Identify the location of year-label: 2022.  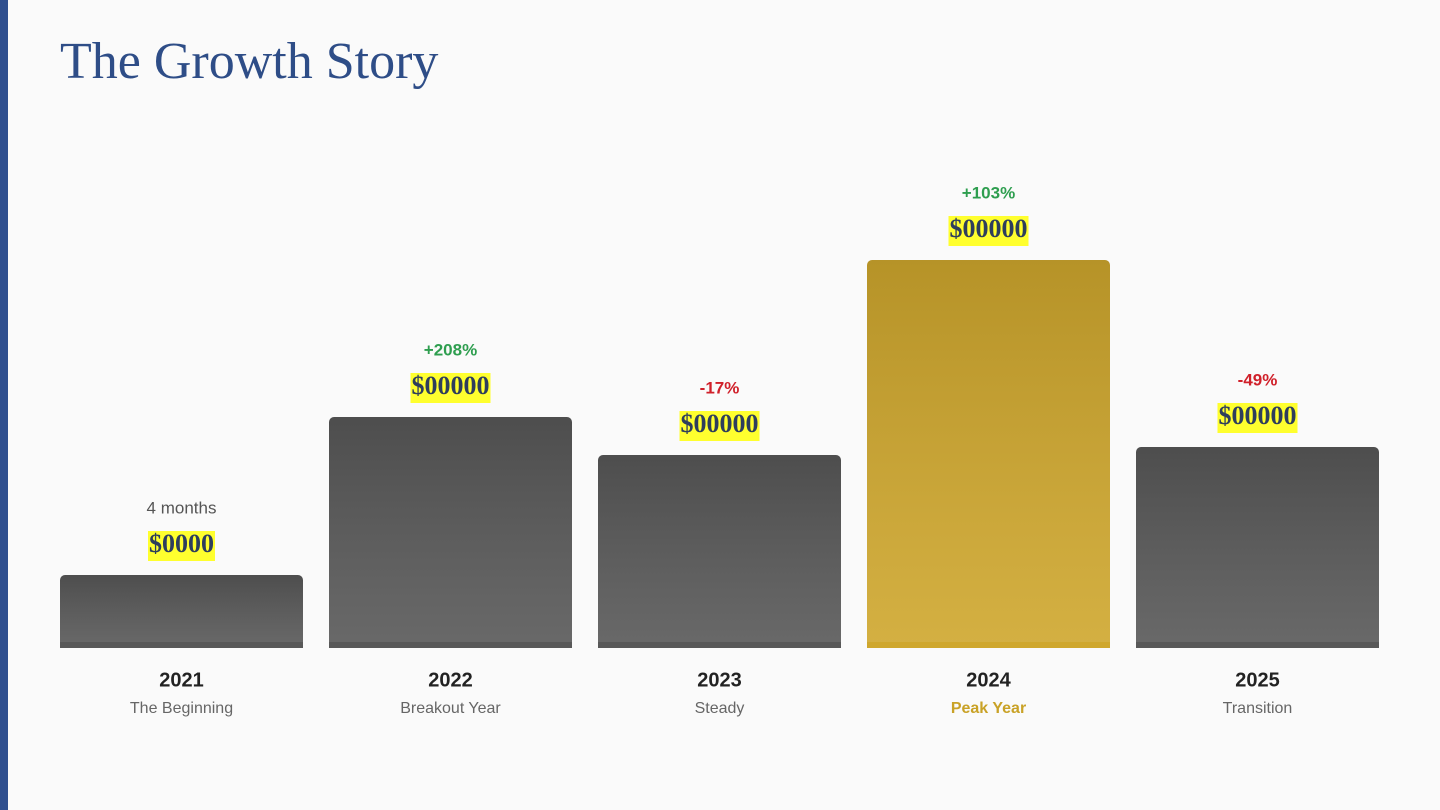
(450, 680).